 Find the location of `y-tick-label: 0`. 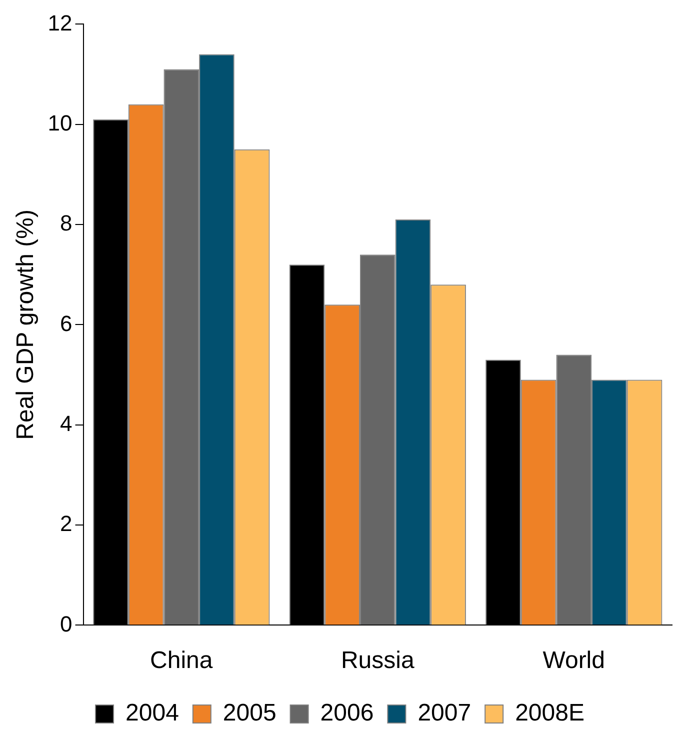

y-tick-label: 0 is located at coordinates (66, 623).